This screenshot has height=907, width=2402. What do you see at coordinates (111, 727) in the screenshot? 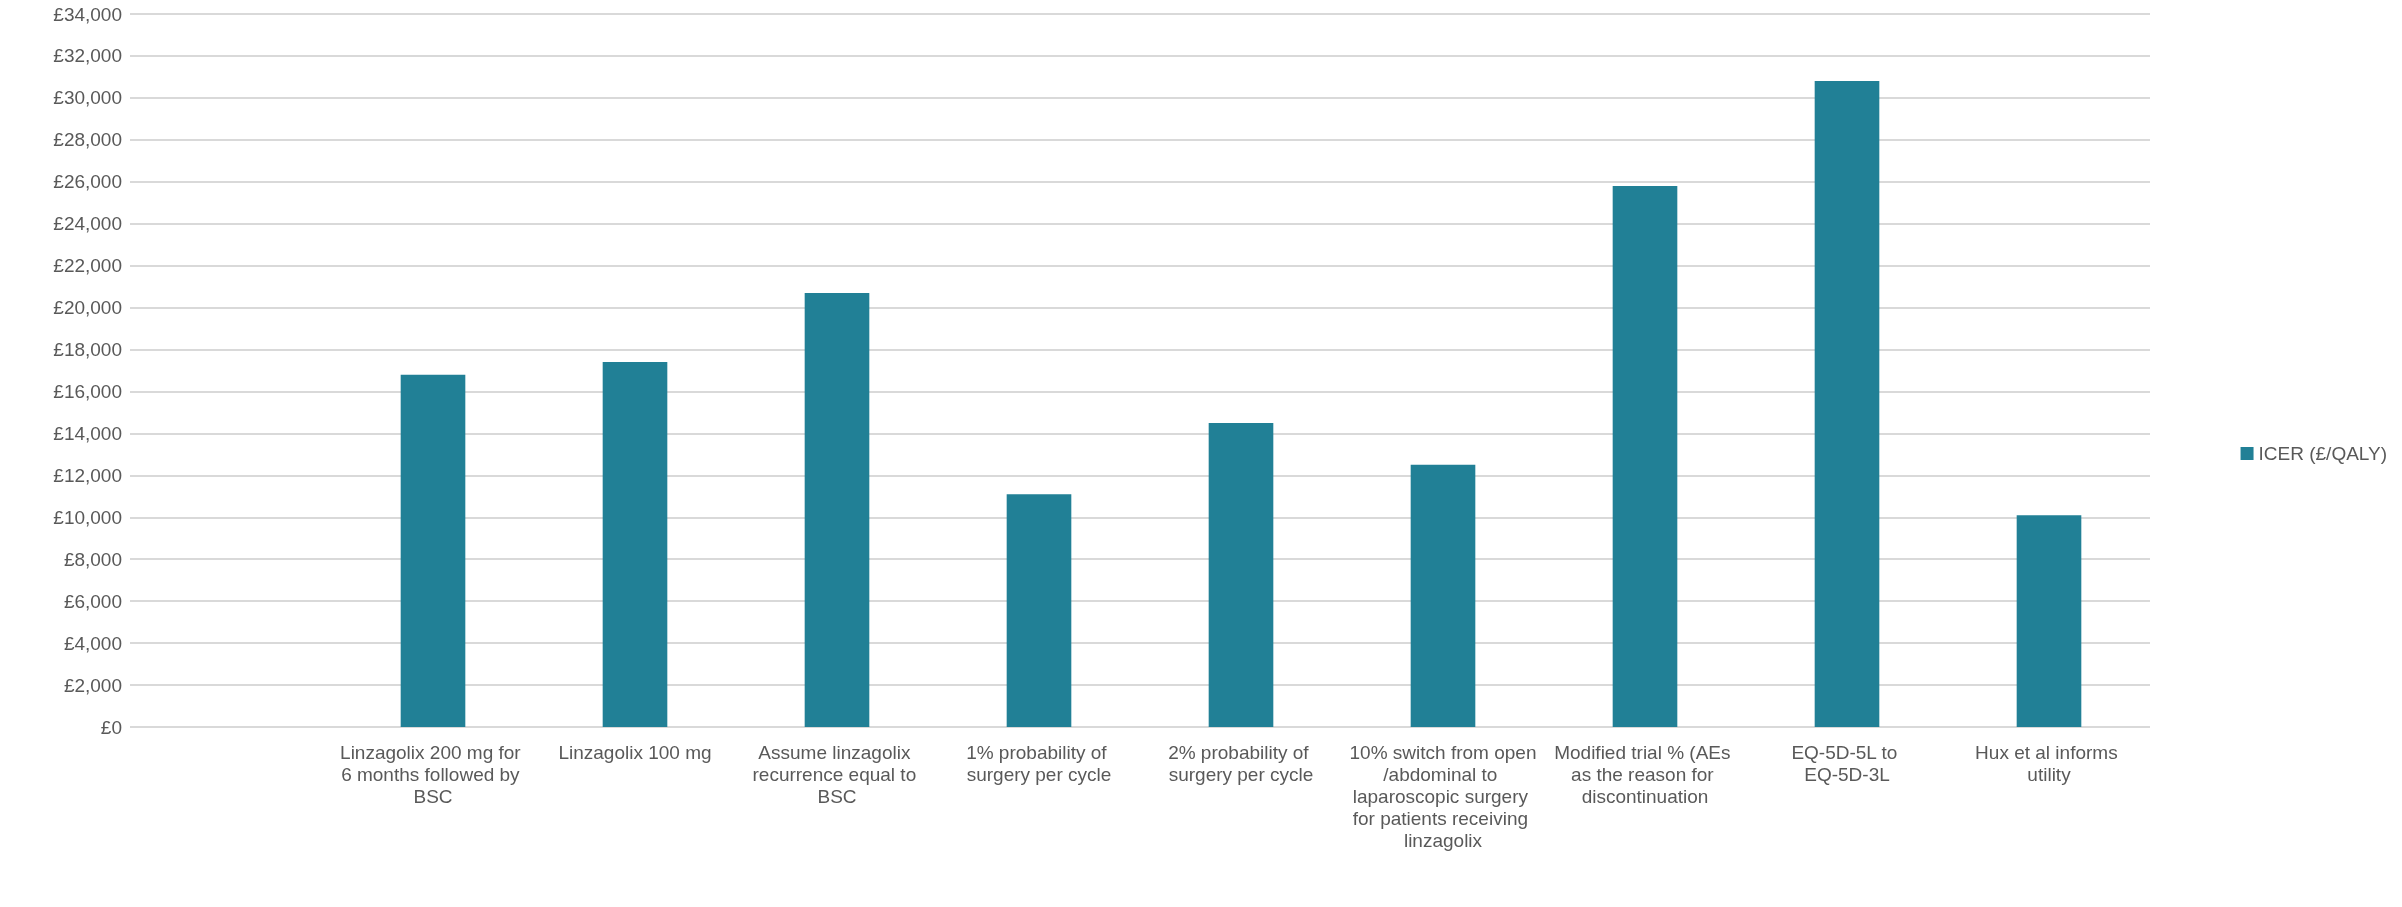
I see `y-tick-label: £0` at bounding box center [111, 727].